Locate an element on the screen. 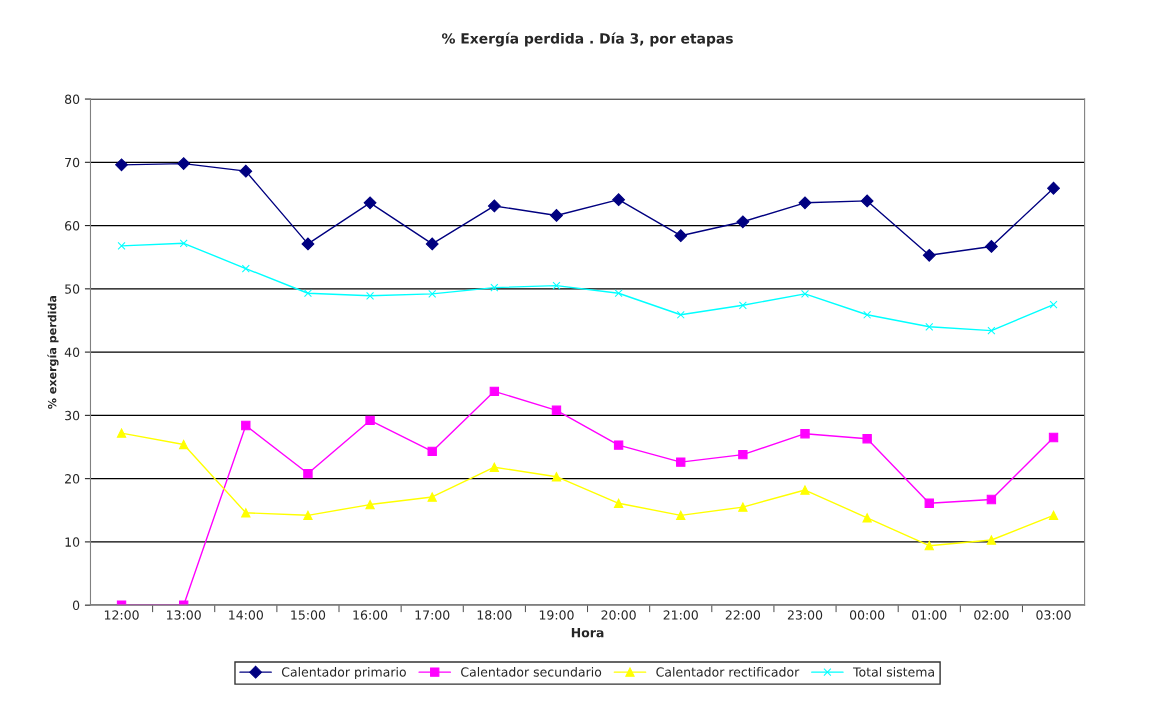 The width and height of the screenshot is (1160, 723). x-tick-label: 20:00 is located at coordinates (618, 615).